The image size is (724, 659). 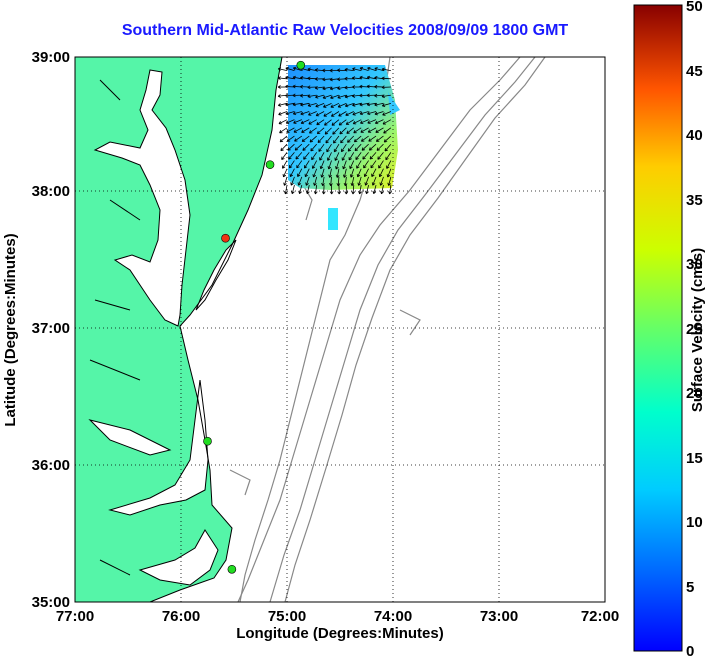 I want to click on colorbar-tick: 5, so click(x=690, y=587).